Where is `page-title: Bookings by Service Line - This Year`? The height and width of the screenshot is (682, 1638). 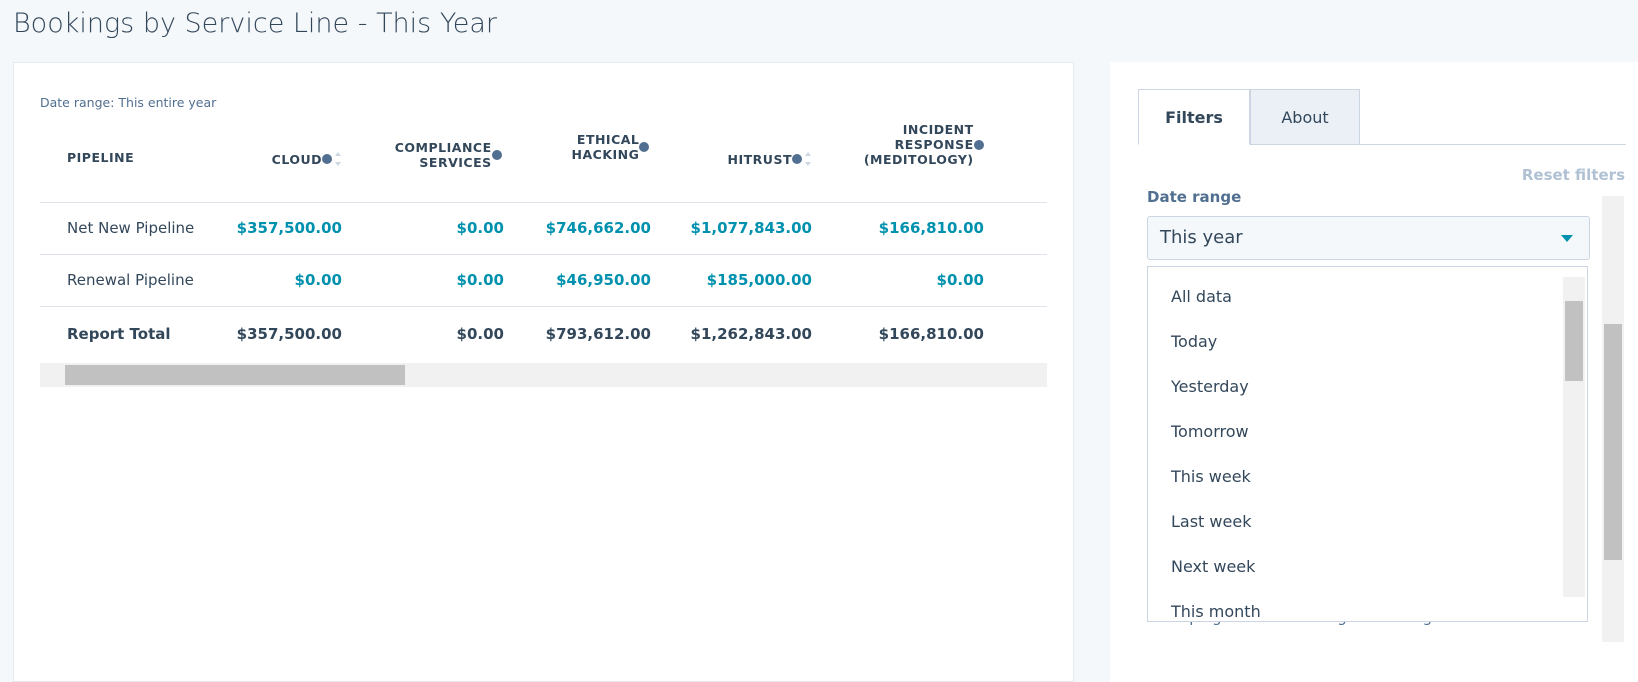
page-title: Bookings by Service Line - This Year is located at coordinates (255, 23).